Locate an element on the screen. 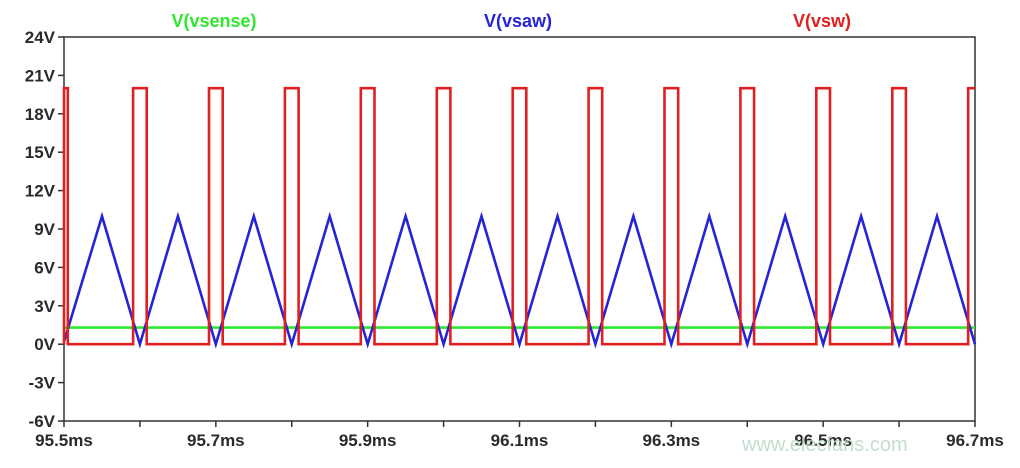 The width and height of the screenshot is (1020, 468). y-tick-label: 12V is located at coordinates (40, 191).